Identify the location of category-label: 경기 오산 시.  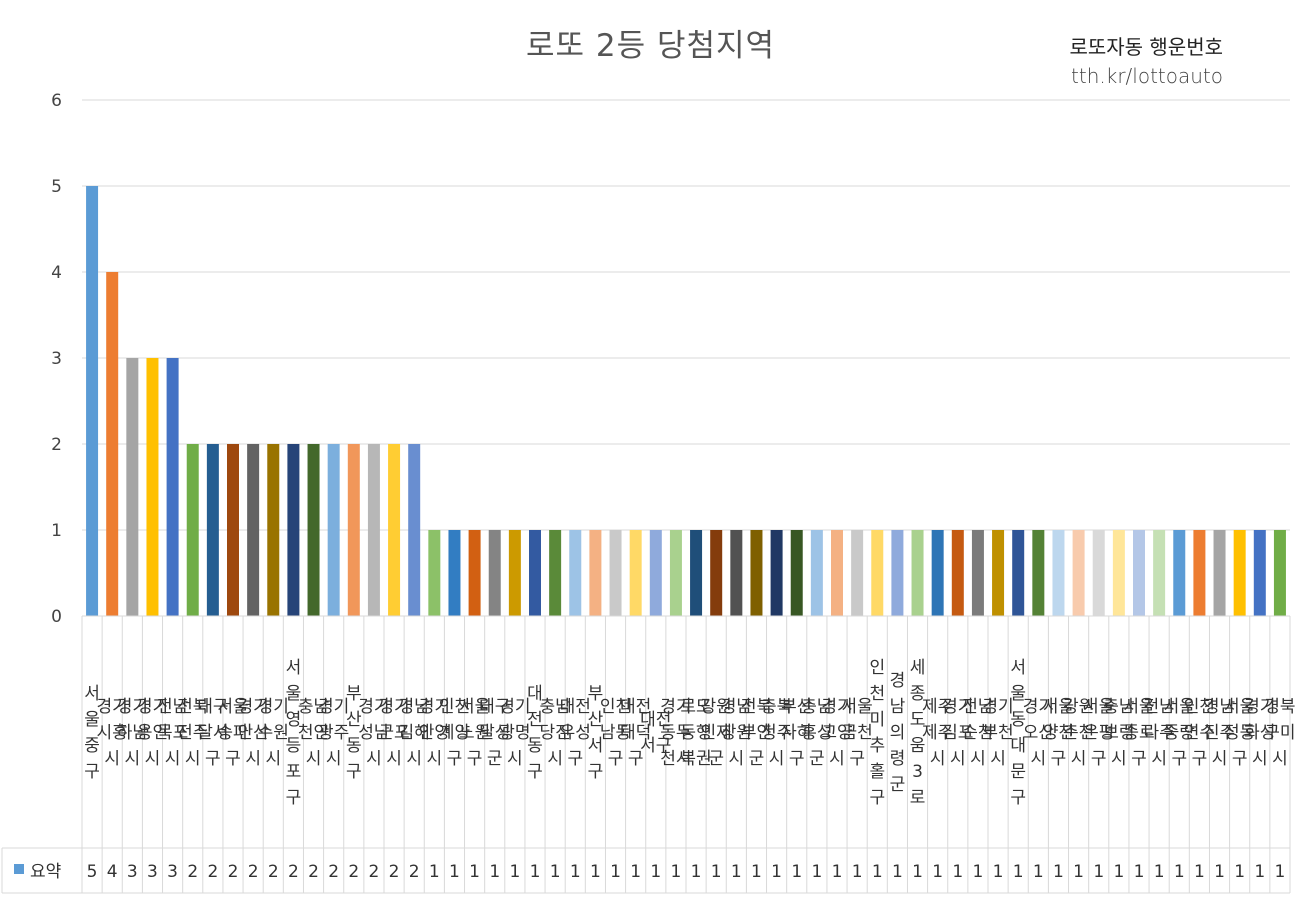
(1039, 733).